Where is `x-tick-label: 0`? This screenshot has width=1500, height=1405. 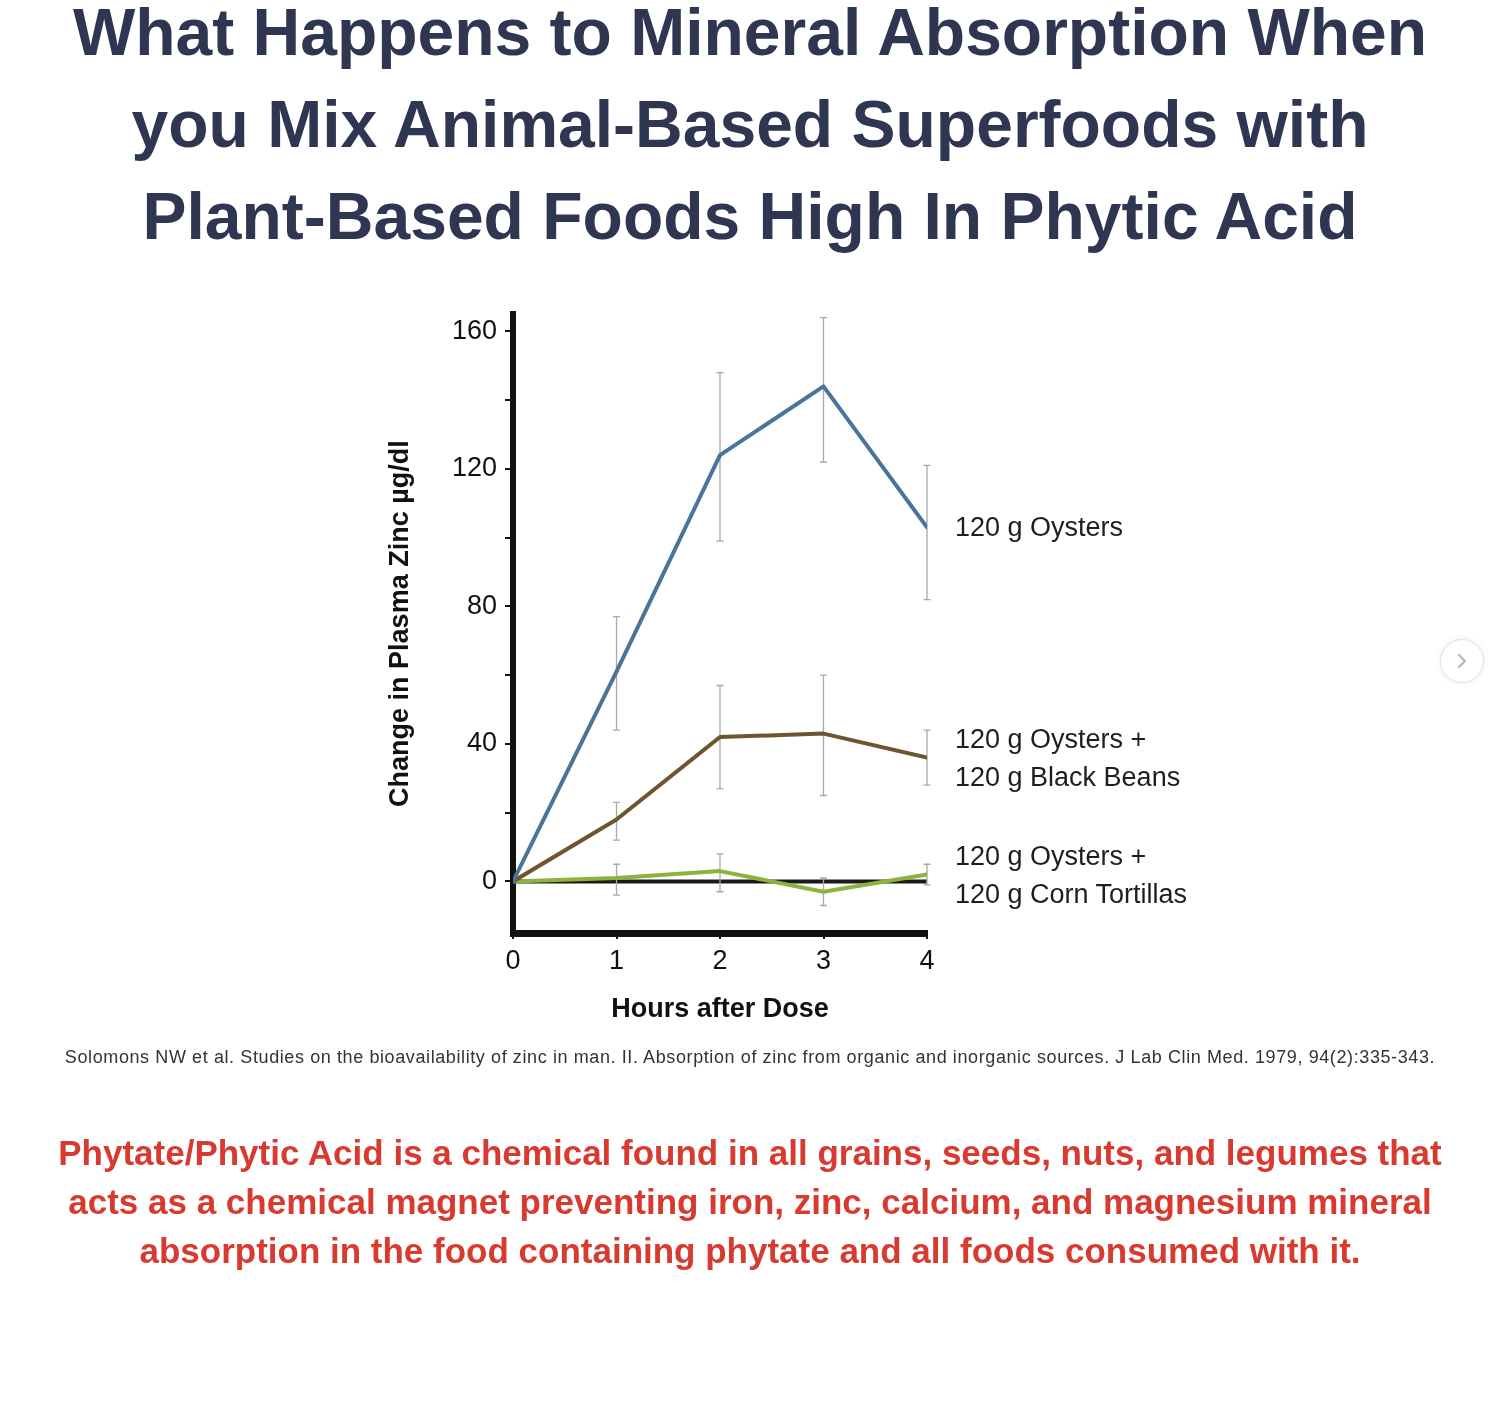
x-tick-label: 0 is located at coordinates (513, 959).